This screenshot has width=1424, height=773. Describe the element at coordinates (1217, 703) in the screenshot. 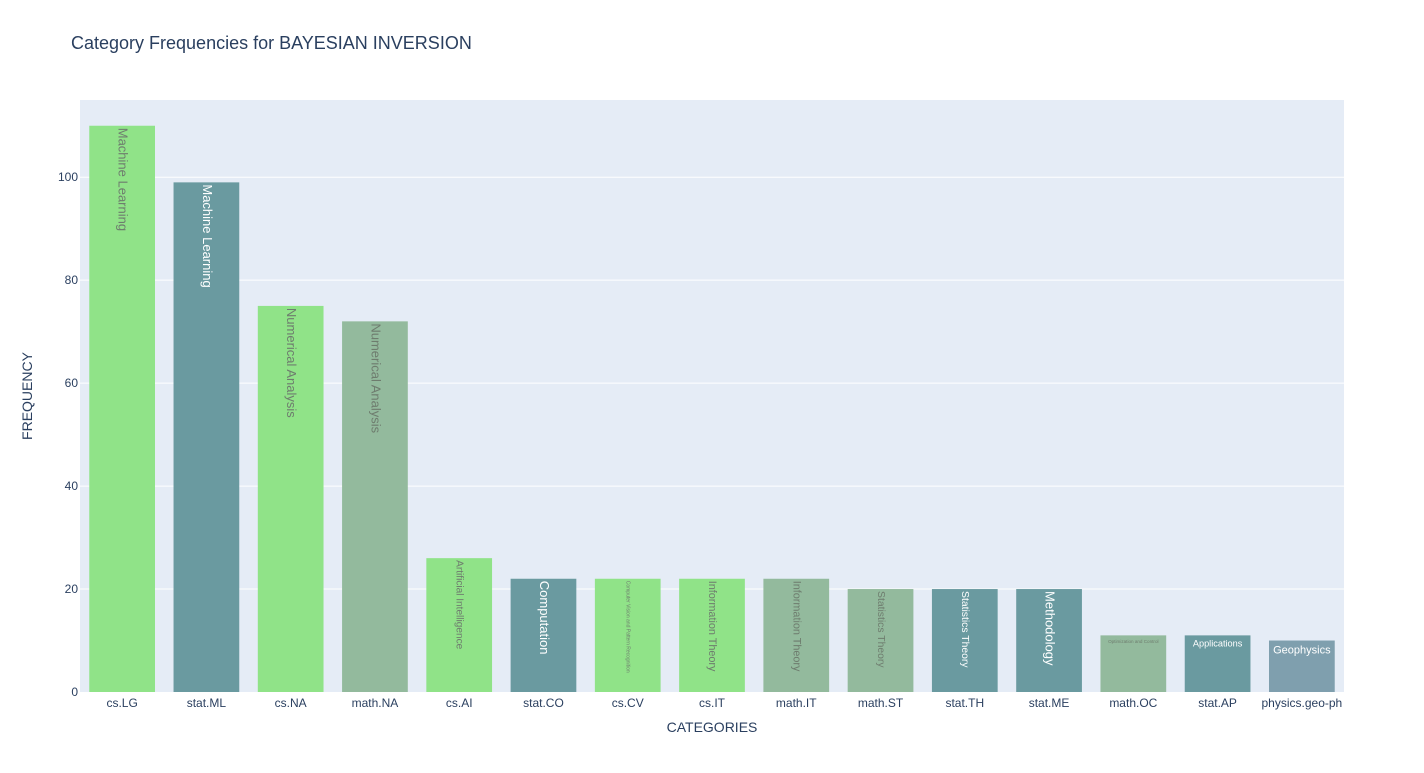

I see `x-tick-label: stat.AP` at that location.